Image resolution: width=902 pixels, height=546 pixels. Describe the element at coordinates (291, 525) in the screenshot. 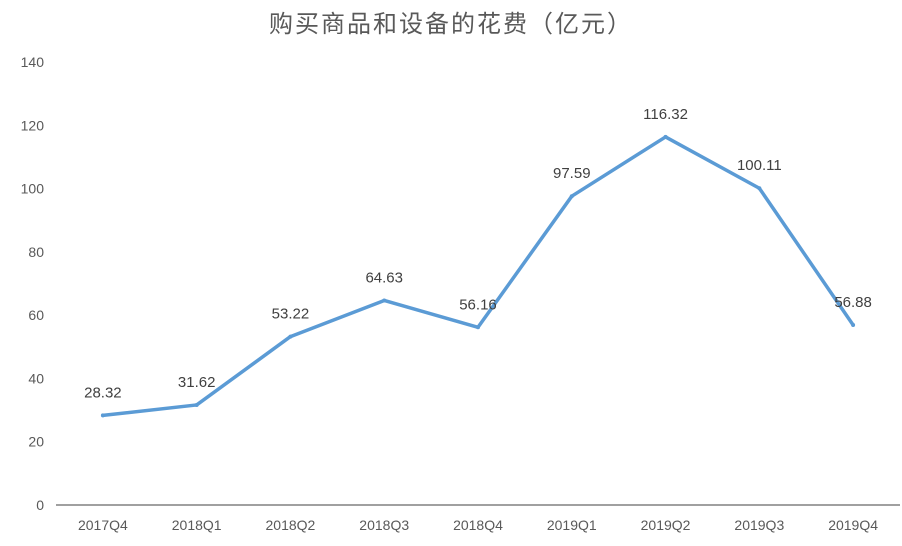

I see `x-tick-label: 2018Q2` at that location.